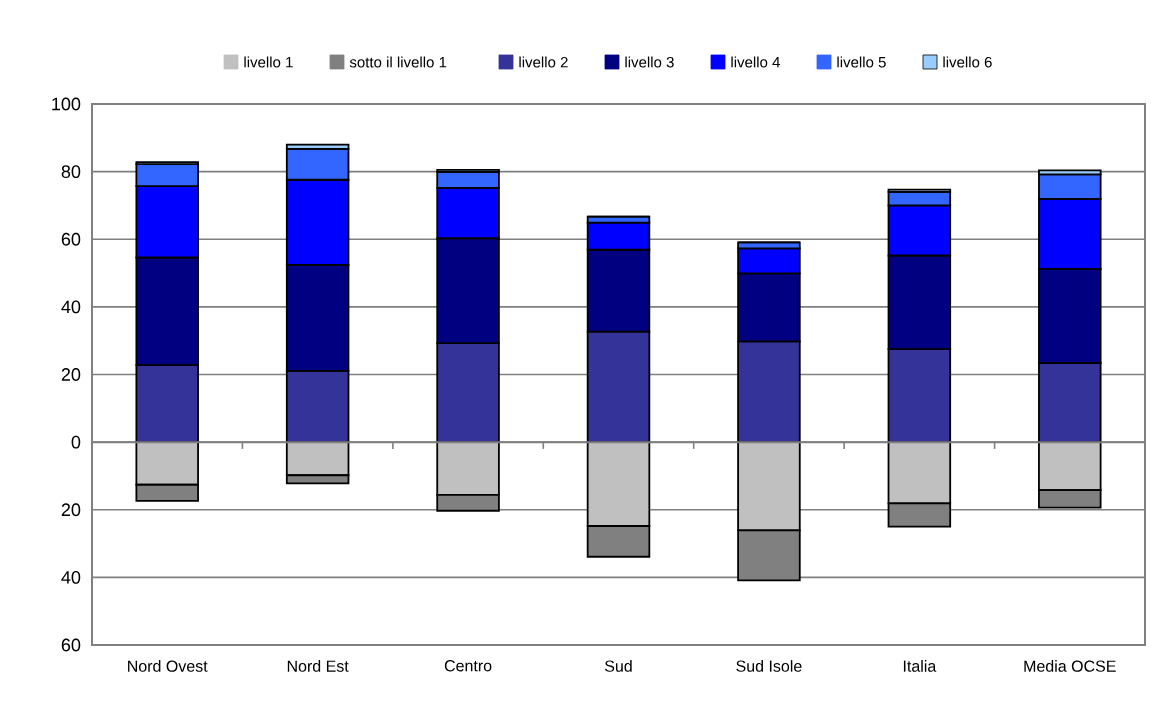 The image size is (1151, 713). Describe the element at coordinates (649, 62) in the screenshot. I see `legend-label: livello 3` at that location.